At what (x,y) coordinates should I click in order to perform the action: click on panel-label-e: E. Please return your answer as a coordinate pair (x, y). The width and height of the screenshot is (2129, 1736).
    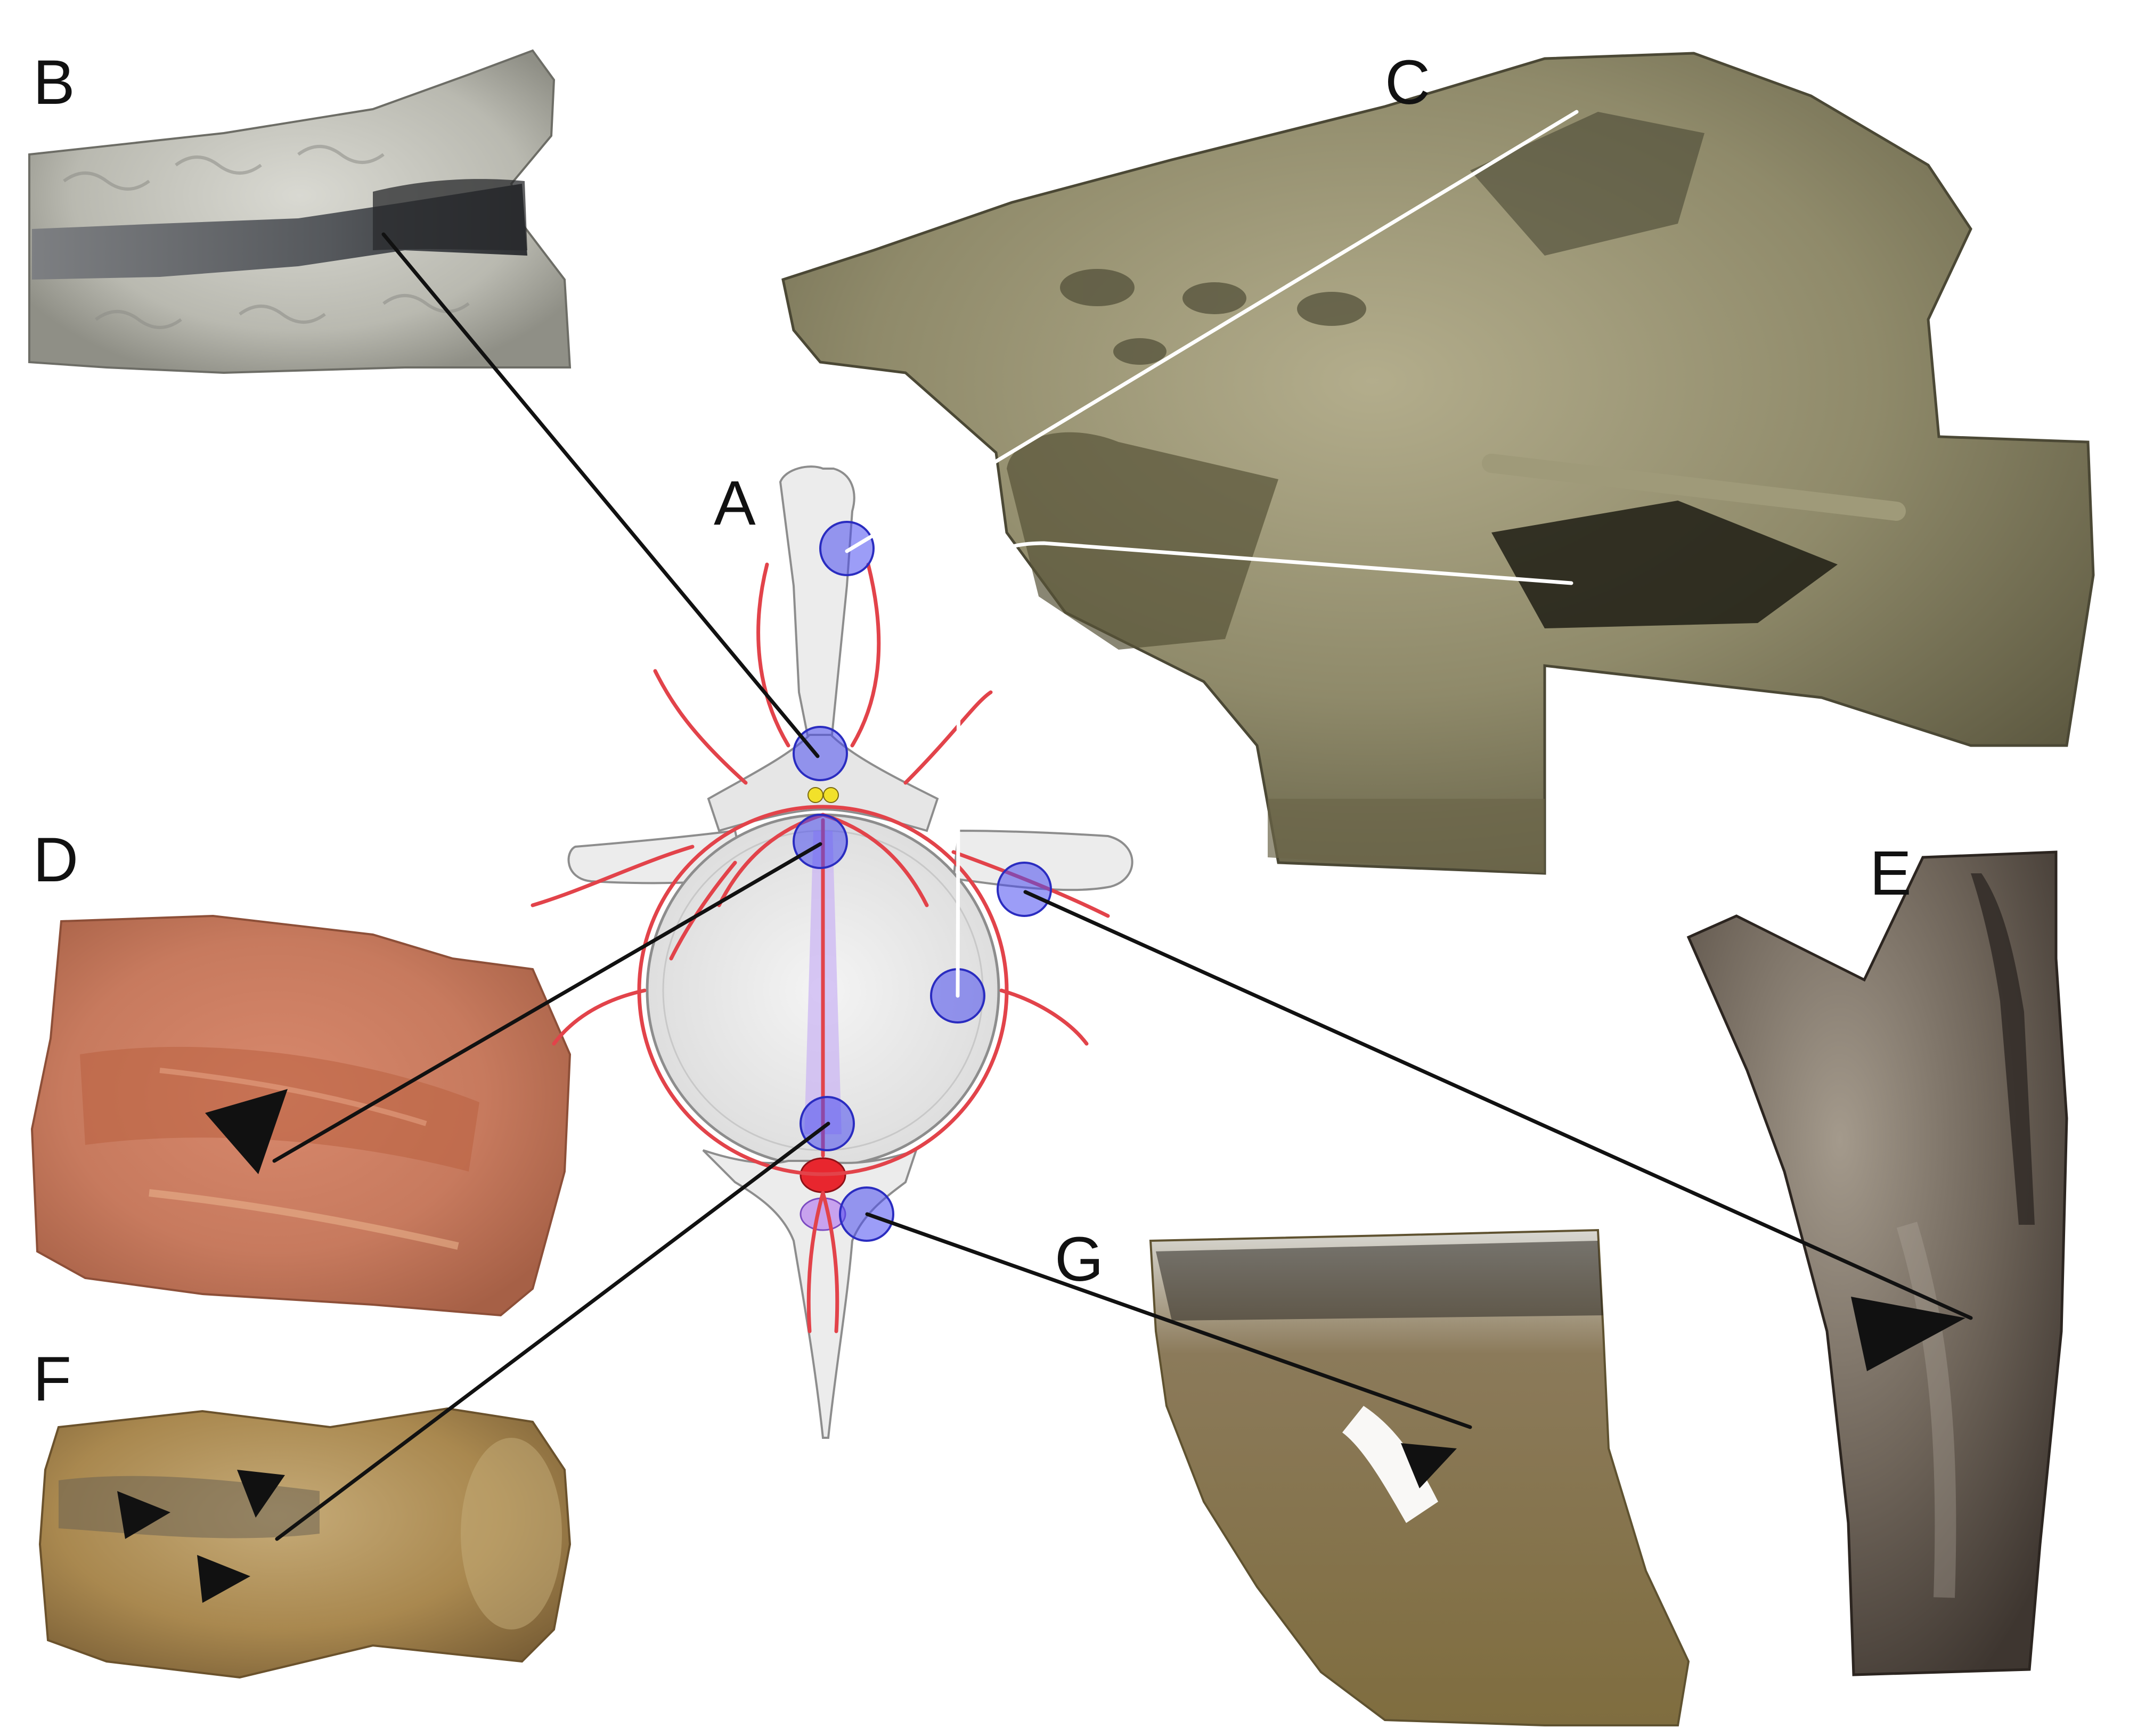
    Looking at the image, I should click on (1891, 873).